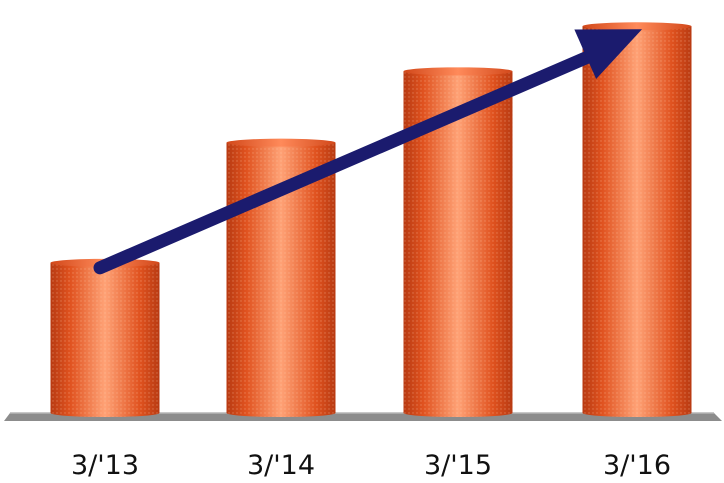 This screenshot has width=724, height=483. I want to click on baseline-floor, so click(363, 417).